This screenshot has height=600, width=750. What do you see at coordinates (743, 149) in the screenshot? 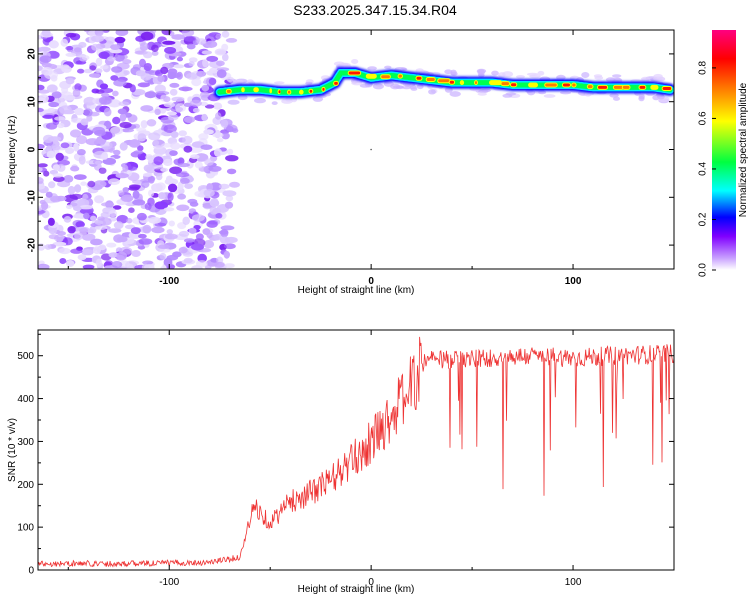
I see `colorbar-label: Normalized spectral amplitude` at bounding box center [743, 149].